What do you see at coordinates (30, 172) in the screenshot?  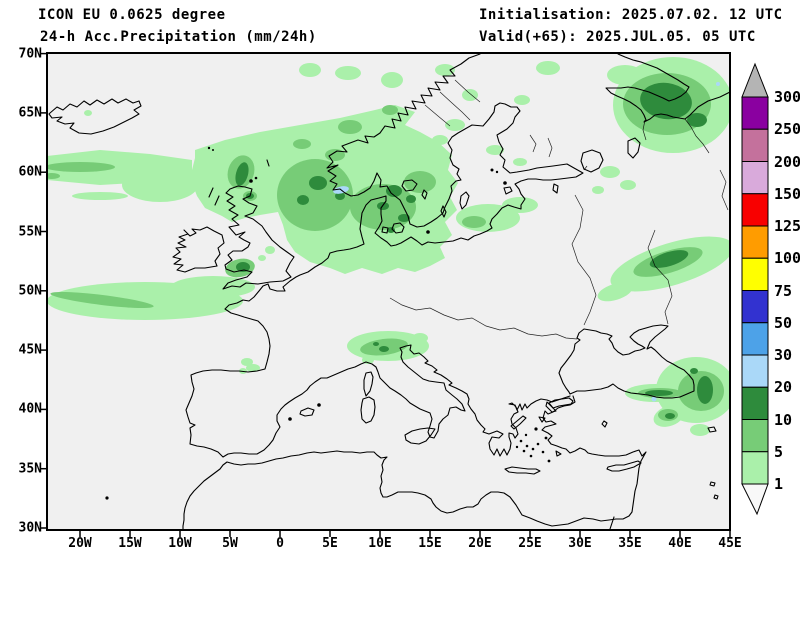 I see `lat-tick-label: 60N` at bounding box center [30, 172].